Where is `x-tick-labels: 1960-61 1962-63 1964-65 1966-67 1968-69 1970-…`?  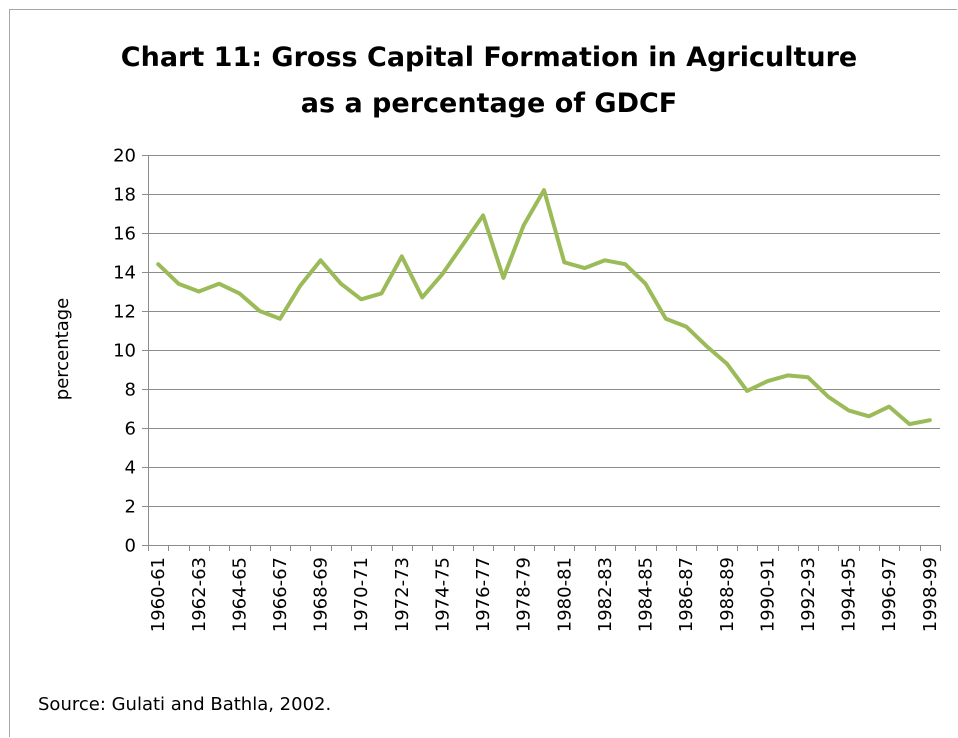
x-tick-labels: 1960-61 1962-63 1964-65 1966-67 1968-69 1970-… is located at coordinates (544, 594).